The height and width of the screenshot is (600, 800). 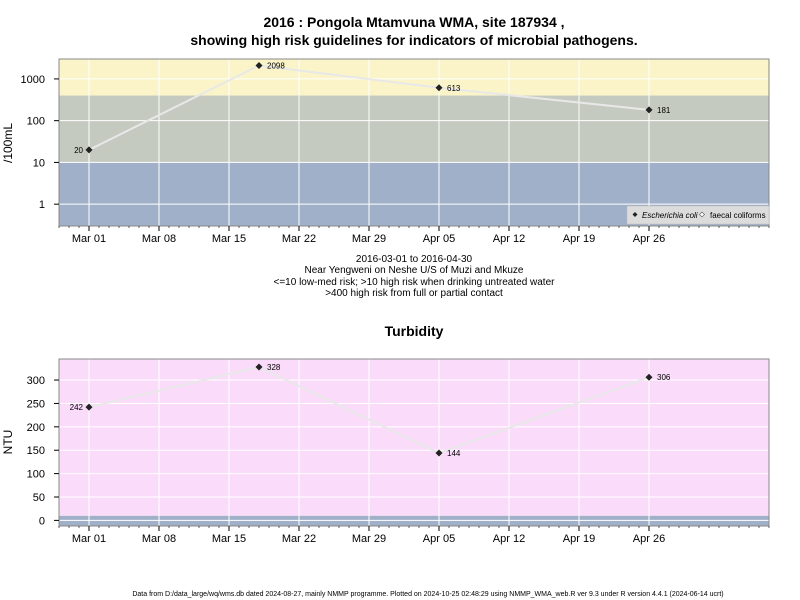 I want to click on data-label: 20, so click(x=78, y=150).